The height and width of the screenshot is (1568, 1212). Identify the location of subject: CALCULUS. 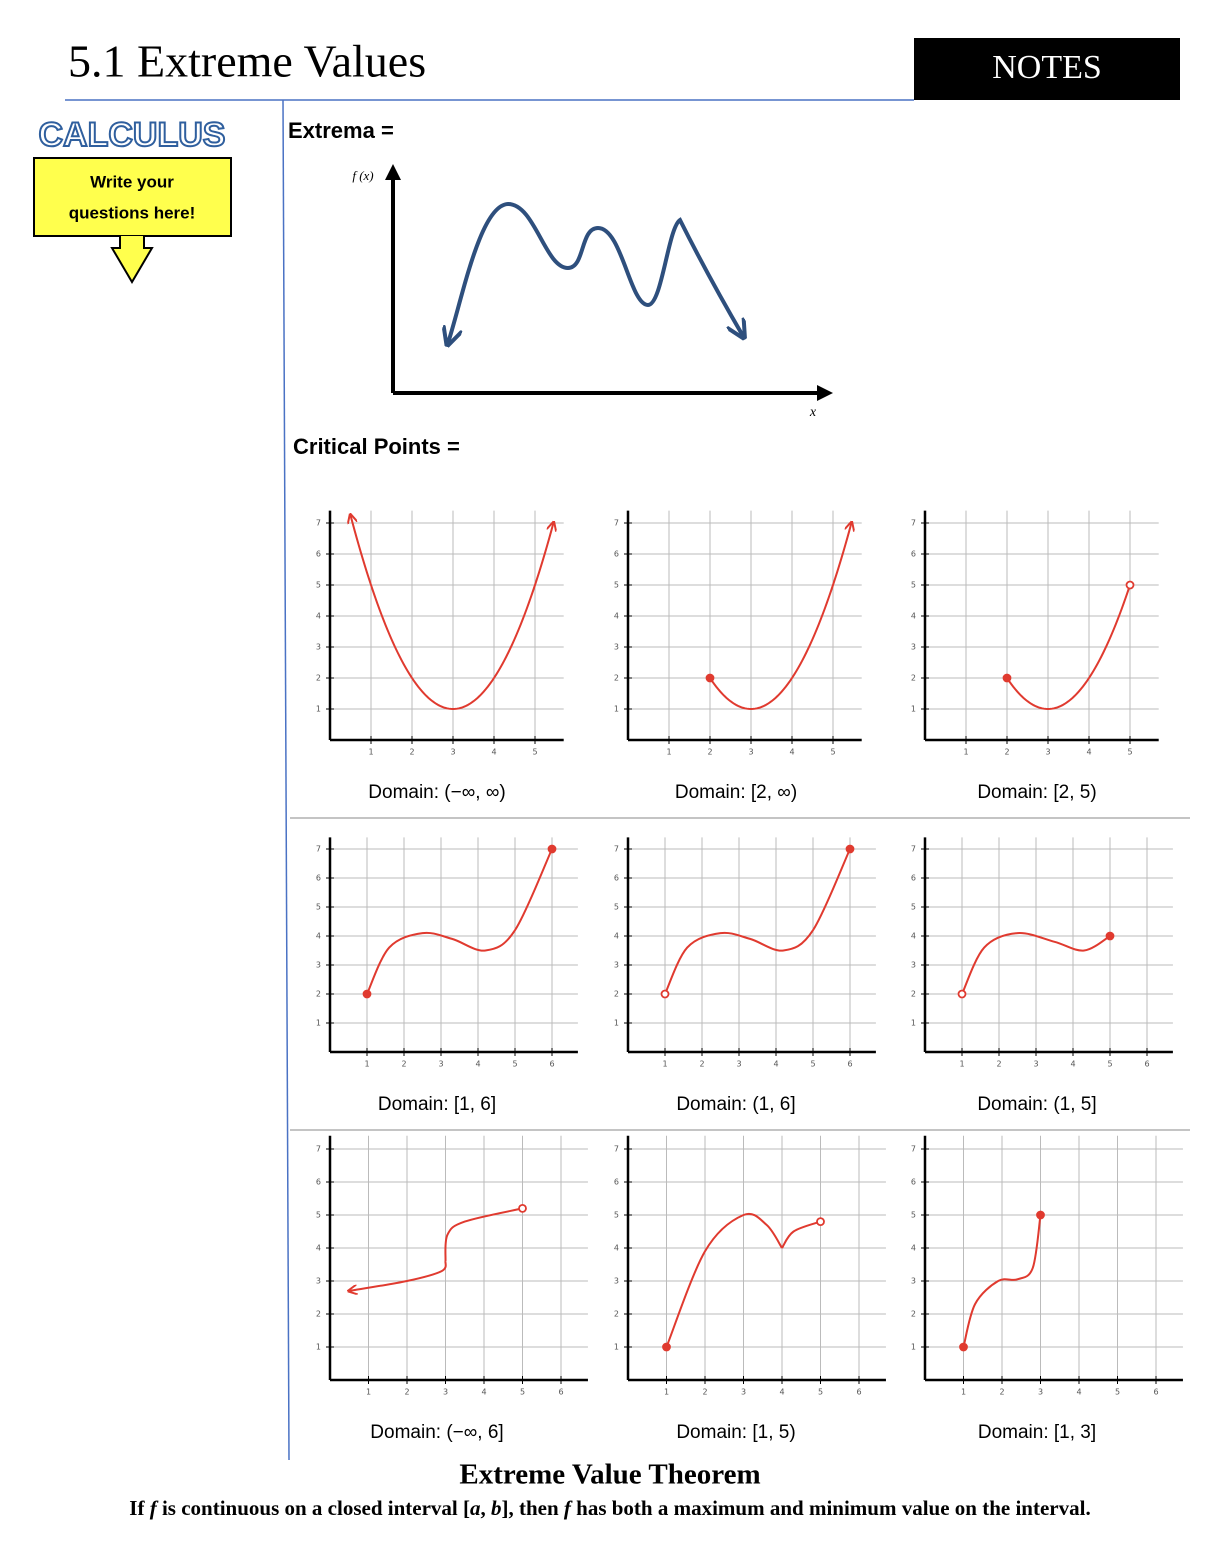
(132, 135).